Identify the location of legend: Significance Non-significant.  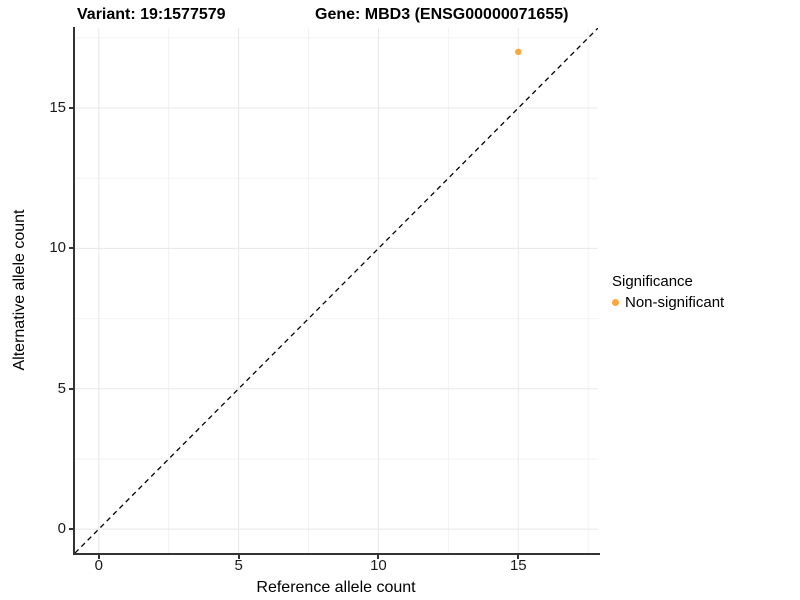
(668, 292).